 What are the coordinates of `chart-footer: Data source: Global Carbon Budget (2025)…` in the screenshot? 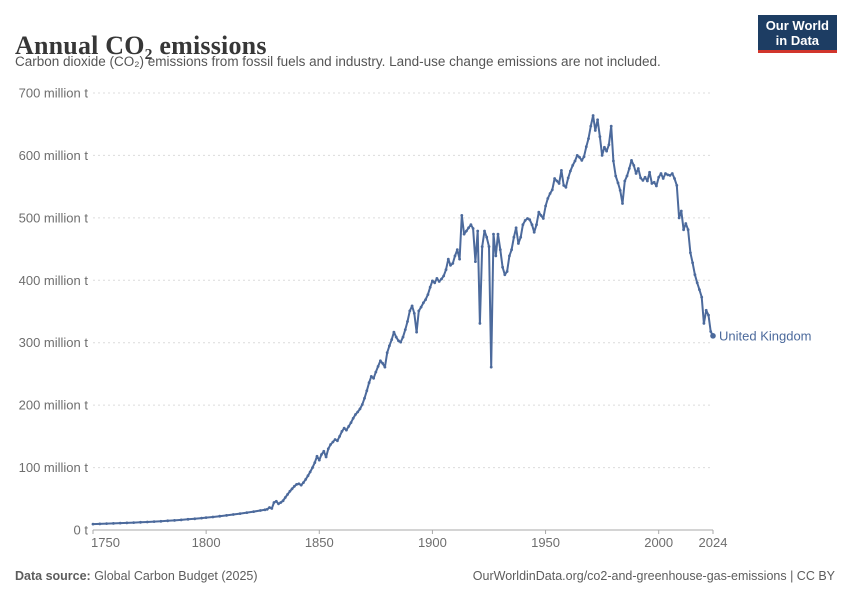 It's located at (425, 576).